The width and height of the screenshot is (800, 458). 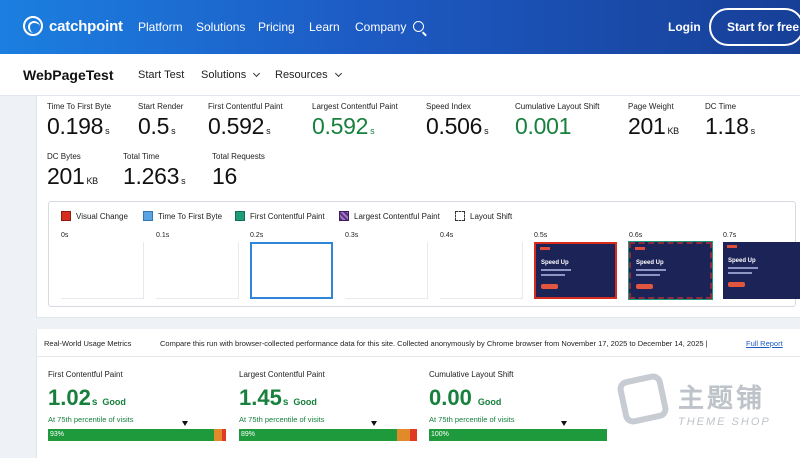 I want to click on legend-label: Time To First Byte, so click(x=190, y=216).